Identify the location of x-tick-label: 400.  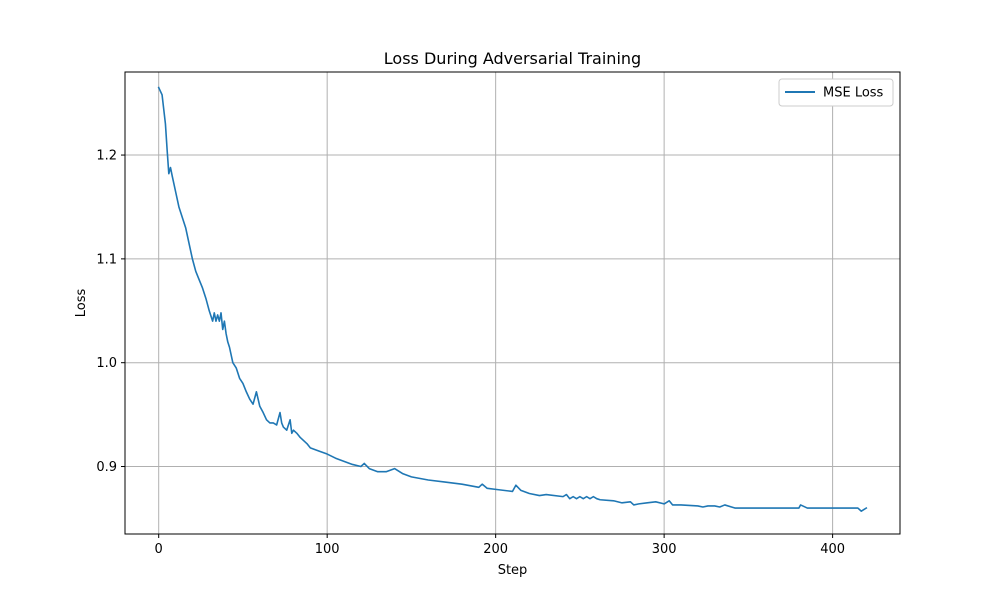
(832, 549).